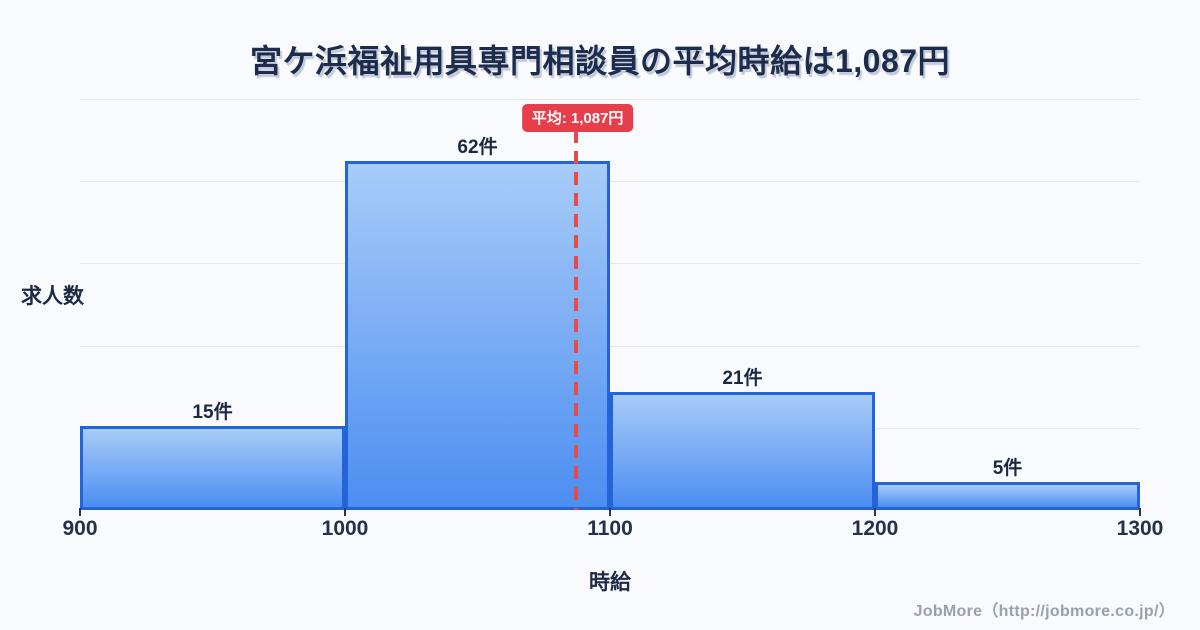 The height and width of the screenshot is (630, 1200). What do you see at coordinates (1007, 468) in the screenshot?
I see `bar-count-label: 5件` at bounding box center [1007, 468].